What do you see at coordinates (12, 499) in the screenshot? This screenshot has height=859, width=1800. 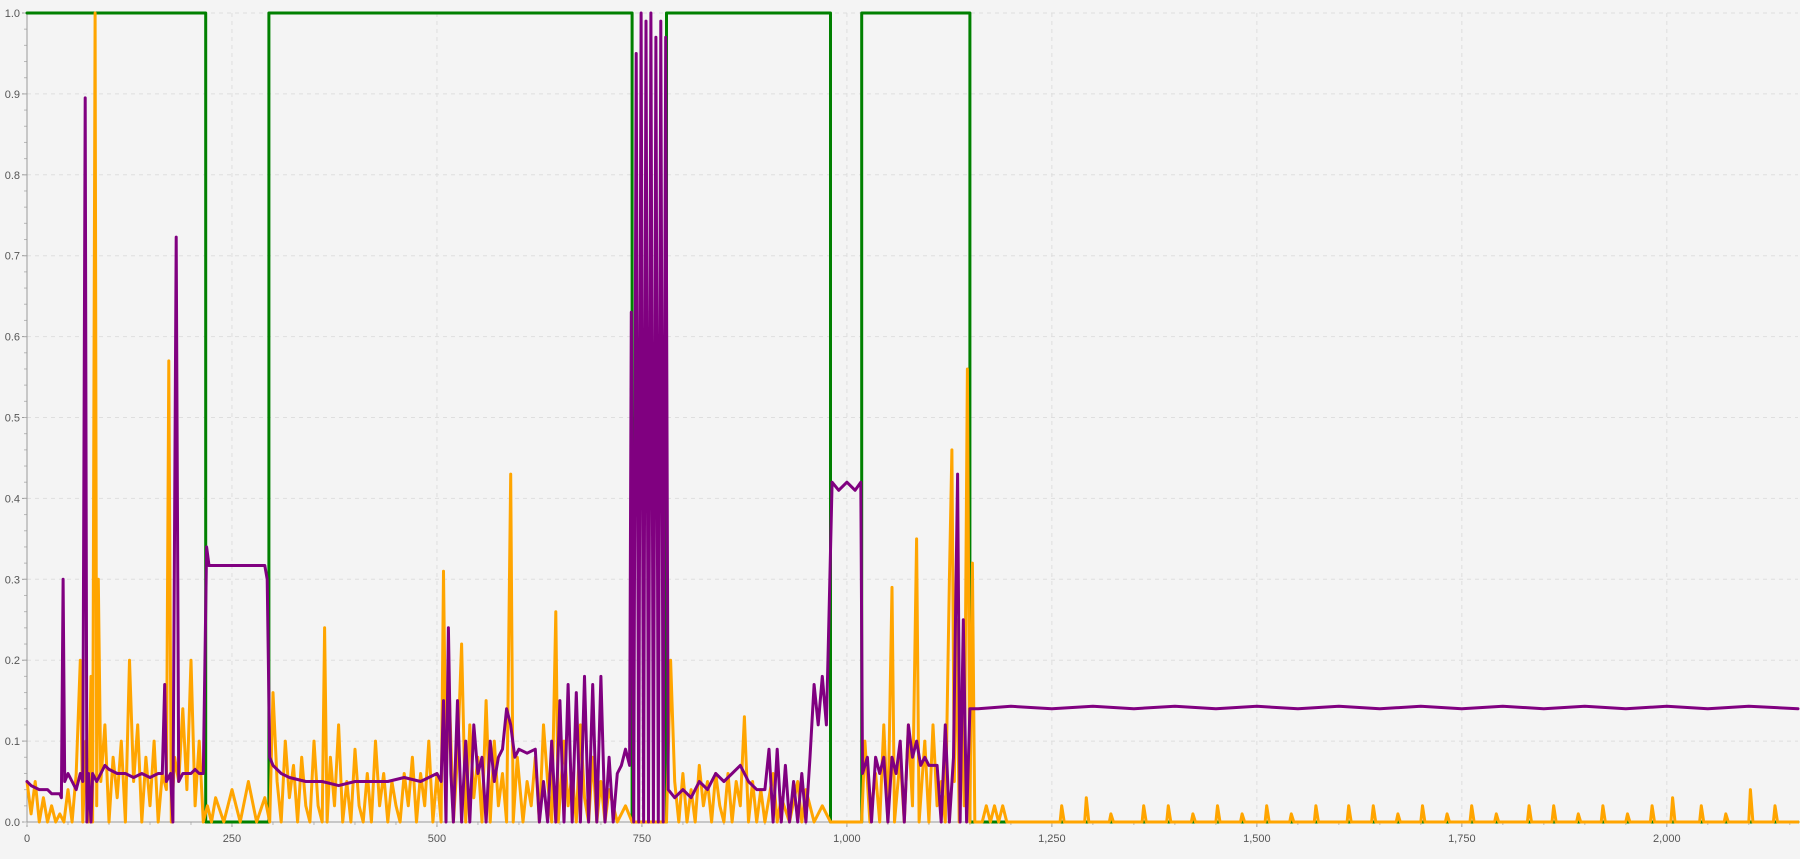 I see `y-tick-label: 0.4` at bounding box center [12, 499].